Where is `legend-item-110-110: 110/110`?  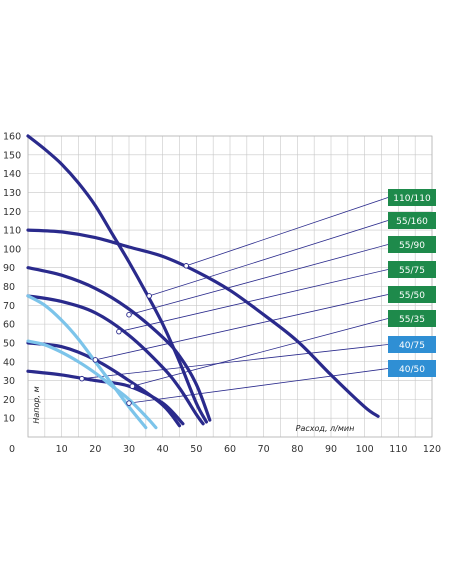
legend-item-110-110: 110/110 is located at coordinates (412, 197).